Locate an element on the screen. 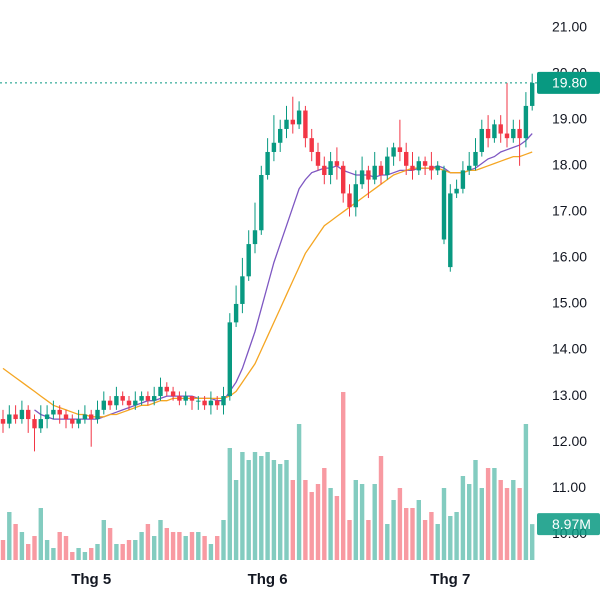  last-volume-badge is located at coordinates (568, 524).